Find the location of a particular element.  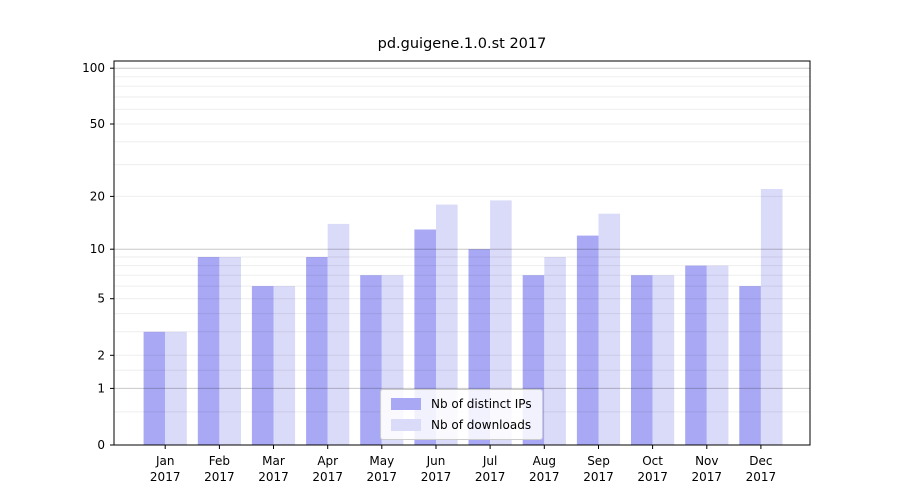

x-tick-label-sep: Sep 2017 is located at coordinates (598, 469).